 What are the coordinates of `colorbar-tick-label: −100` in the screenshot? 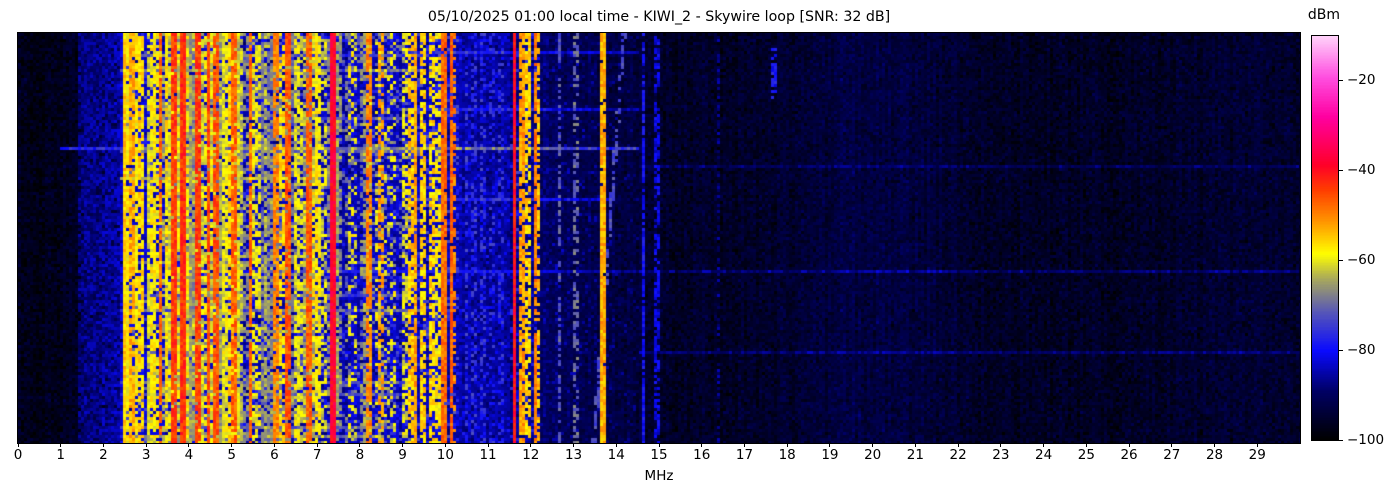 It's located at (1366, 439).